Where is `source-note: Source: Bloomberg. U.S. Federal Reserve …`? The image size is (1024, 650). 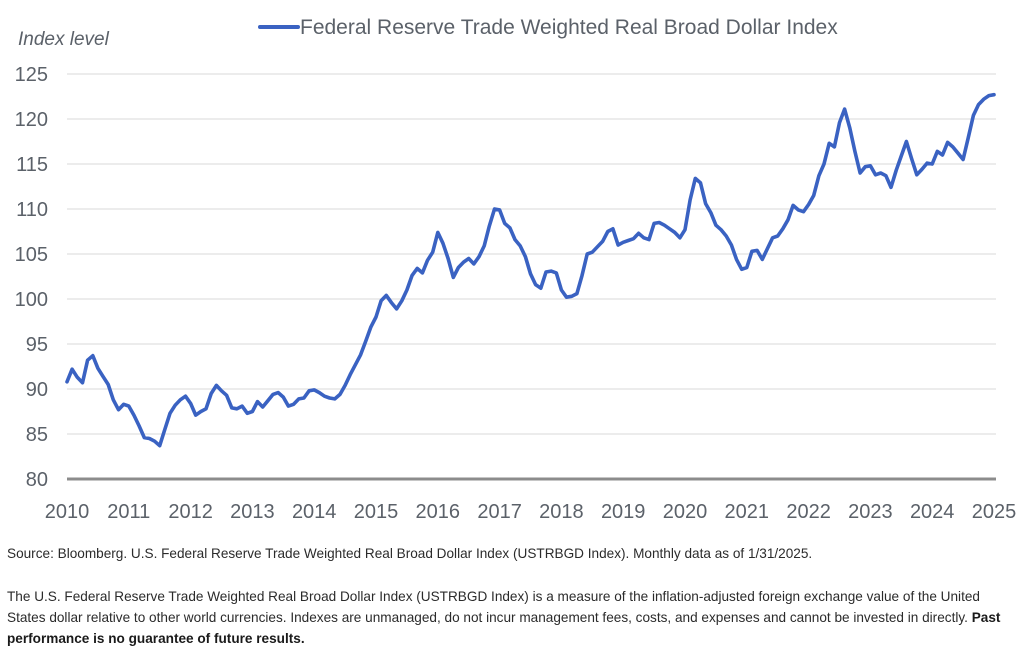
source-note: Source: Bloomberg. U.S. Federal Reserve … is located at coordinates (410, 553).